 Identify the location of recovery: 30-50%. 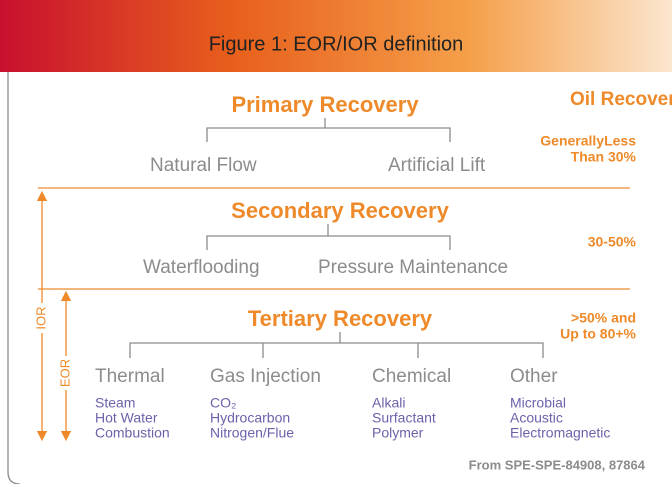
(612, 242).